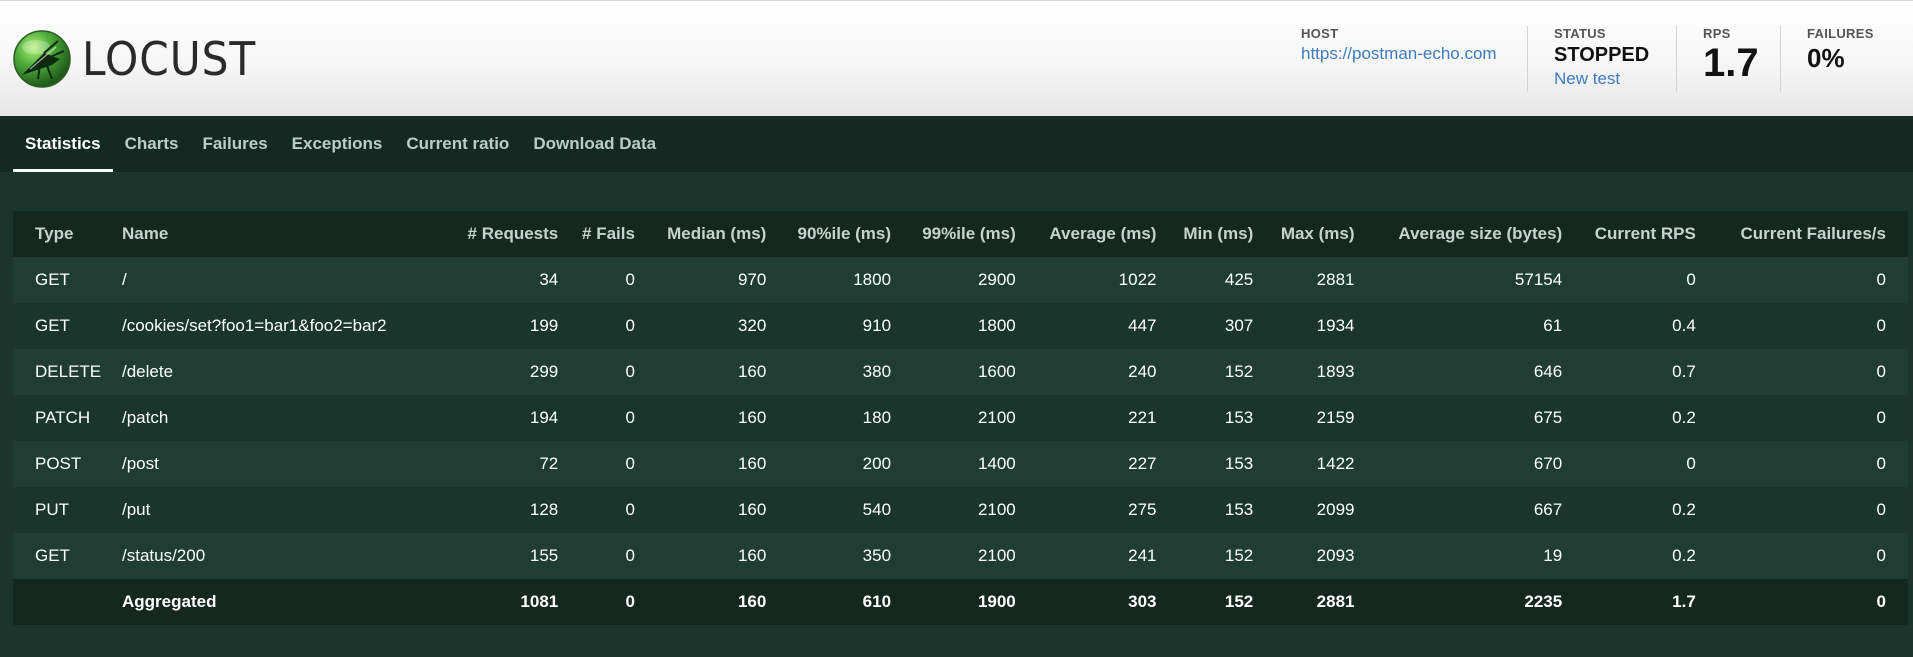 The width and height of the screenshot is (1913, 657). I want to click on column-header-min: Min (ms), so click(1205, 234).